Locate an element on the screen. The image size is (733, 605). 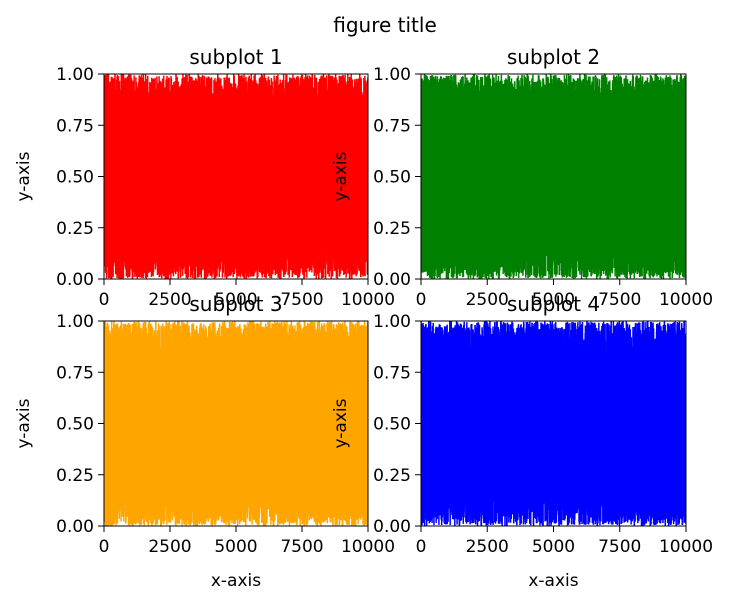
subplot-title: subplot 3 is located at coordinates (235, 304).